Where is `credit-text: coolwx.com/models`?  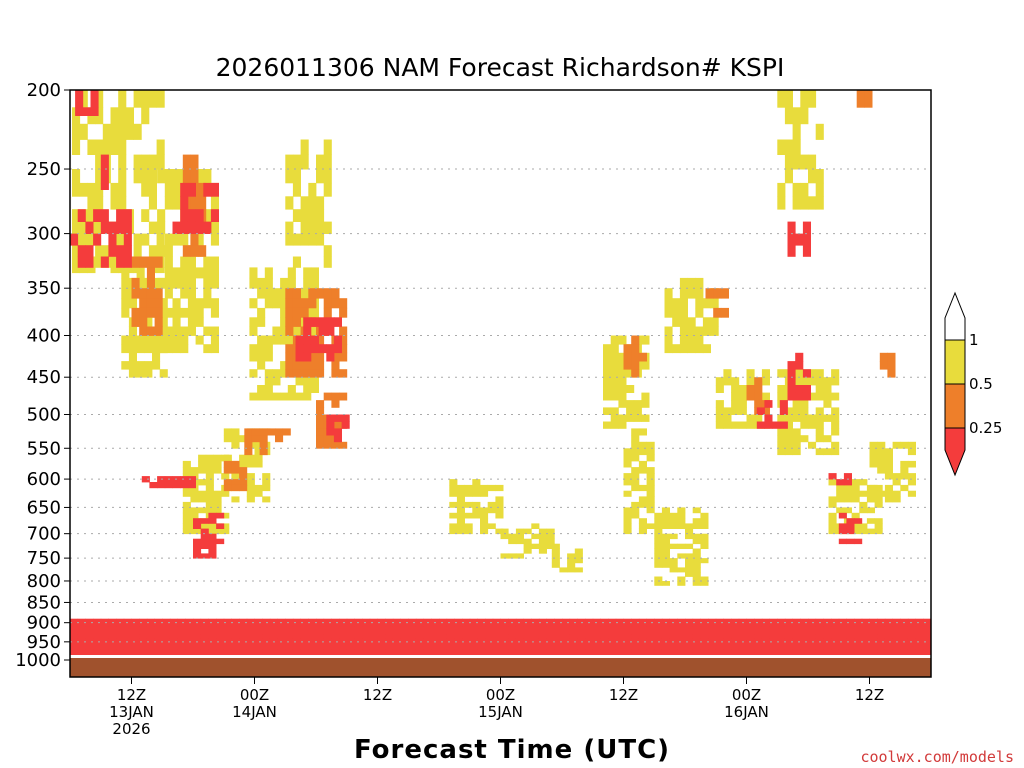 credit-text: coolwx.com/models is located at coordinates (937, 757).